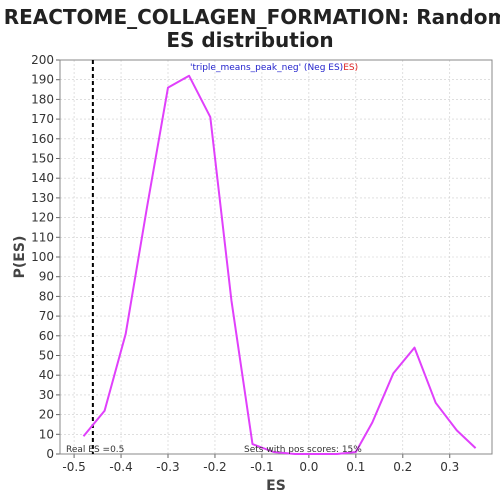  I want to click on y-tick-label: 90, so click(46, 277).